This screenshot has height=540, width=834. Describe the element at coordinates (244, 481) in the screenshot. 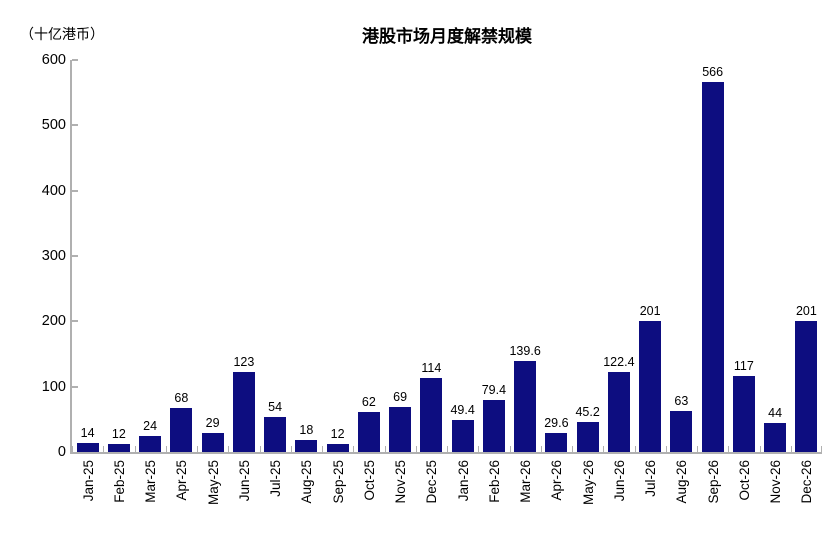

I see `x-axis-tick-label: Jun-25` at that location.